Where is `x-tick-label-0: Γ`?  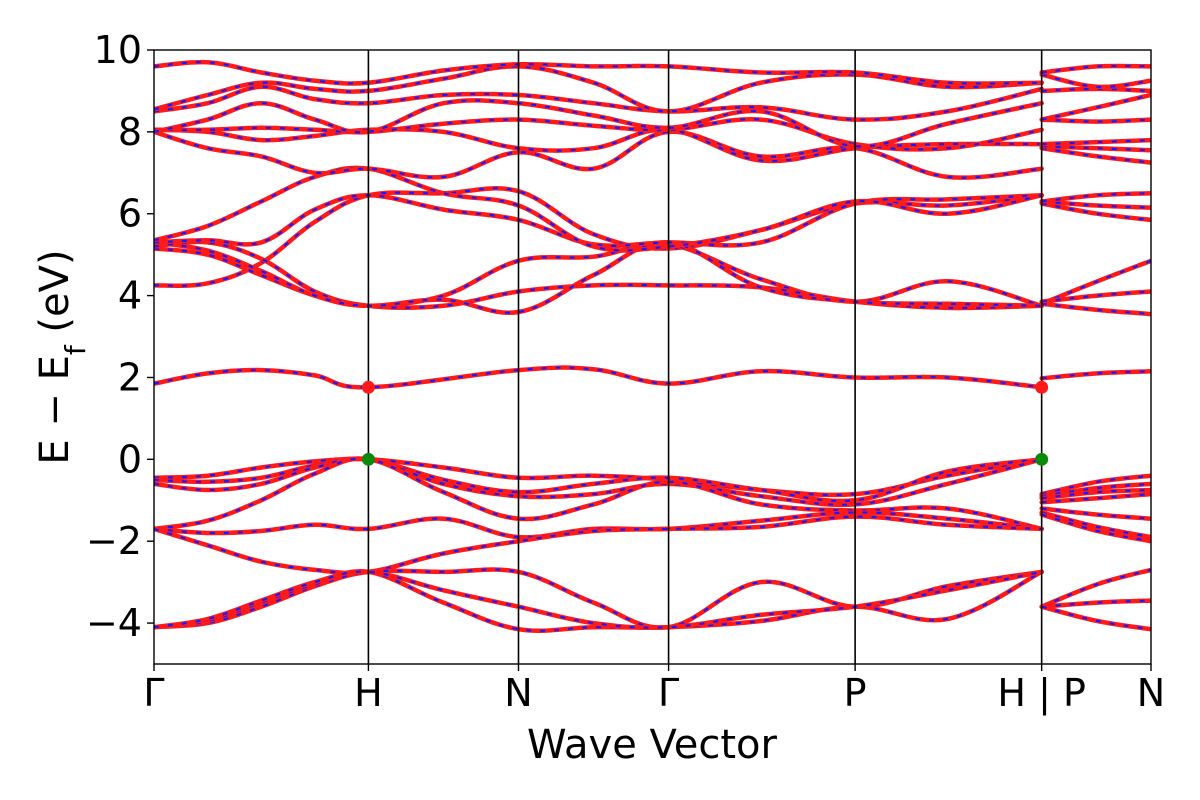 x-tick-label-0: Γ is located at coordinates (153, 693).